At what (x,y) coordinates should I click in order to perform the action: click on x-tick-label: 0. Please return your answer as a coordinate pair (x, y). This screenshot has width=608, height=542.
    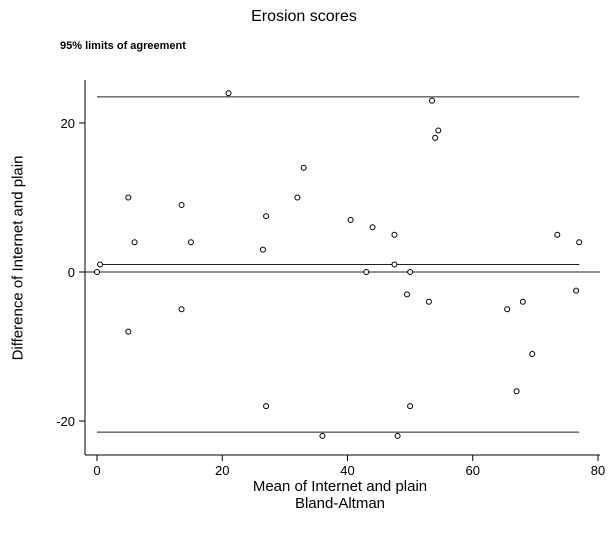
    Looking at the image, I should click on (96, 470).